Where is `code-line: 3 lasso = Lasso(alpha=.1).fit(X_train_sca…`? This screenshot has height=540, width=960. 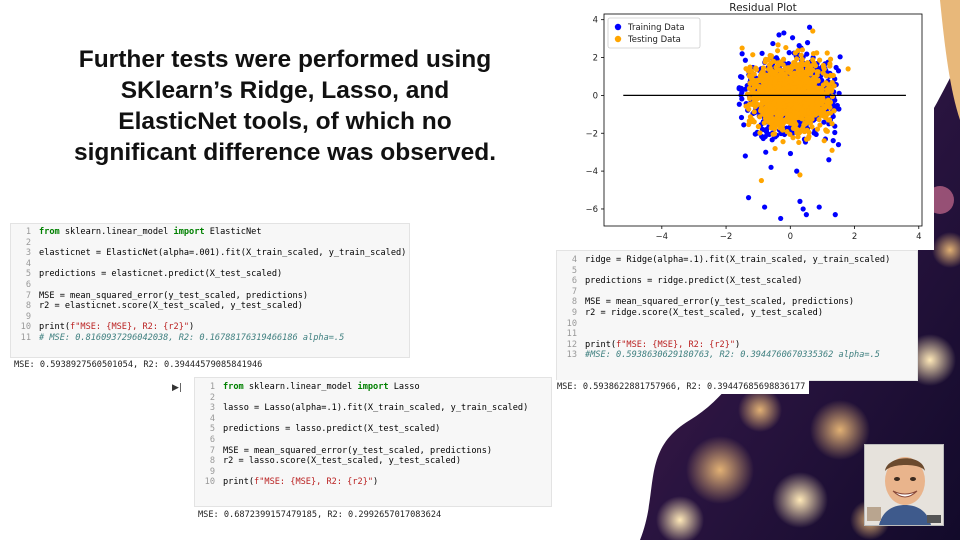 code-line: 3 lasso = Lasso(alpha=.1).fit(X_train_sca… is located at coordinates (373, 408).